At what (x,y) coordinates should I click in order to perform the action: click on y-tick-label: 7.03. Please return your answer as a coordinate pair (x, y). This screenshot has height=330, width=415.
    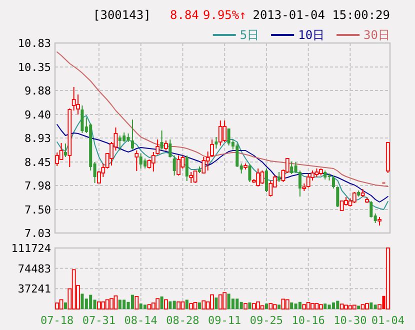
    Looking at the image, I should click on (37, 233).